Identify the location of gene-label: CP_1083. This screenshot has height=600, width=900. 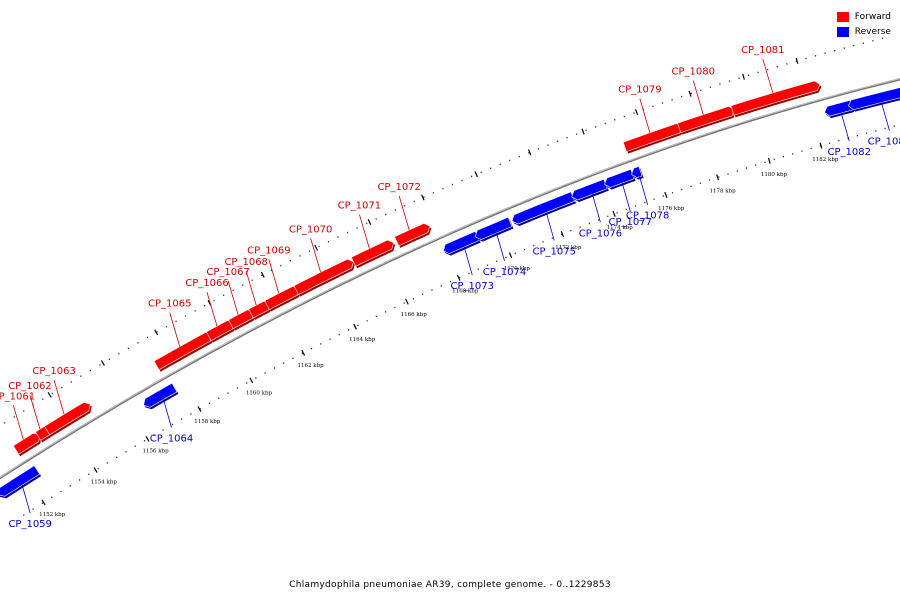
(884, 141).